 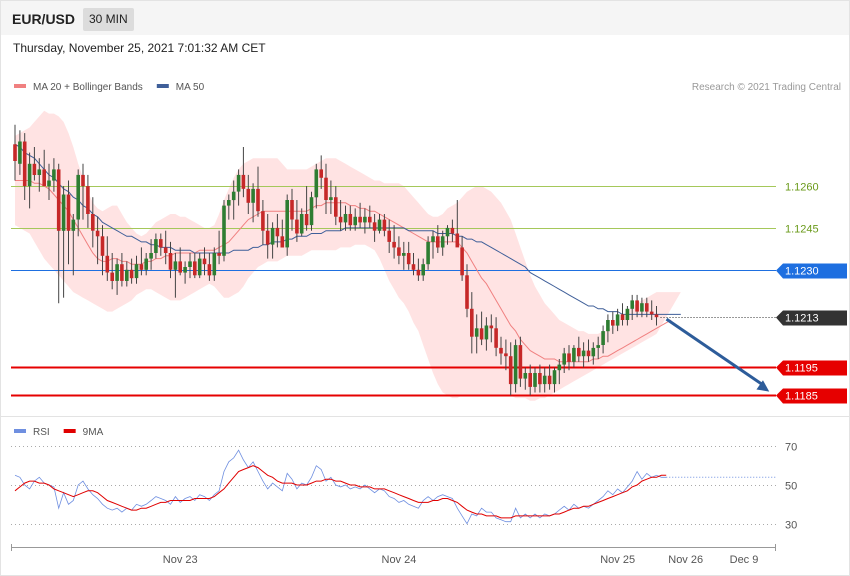 What do you see at coordinates (802, 272) in the screenshot?
I see `level-label-2: 1.1230` at bounding box center [802, 272].